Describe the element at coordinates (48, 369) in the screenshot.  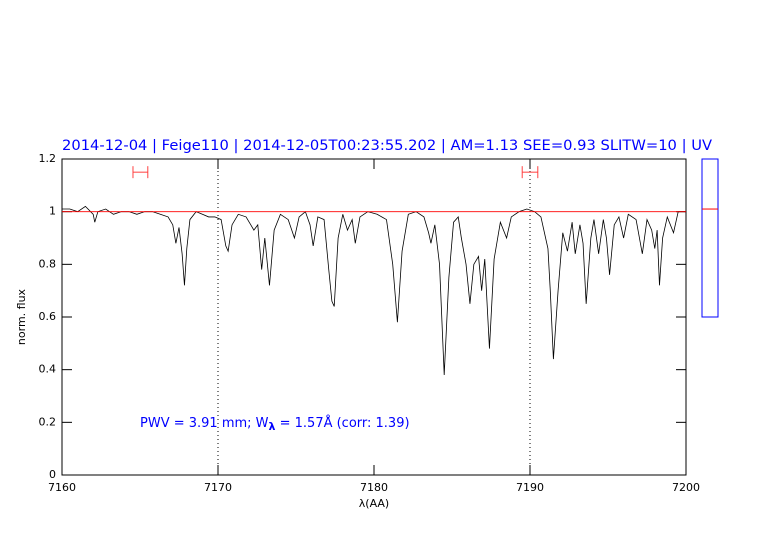
I see `y-tick-label: 0.4` at that location.